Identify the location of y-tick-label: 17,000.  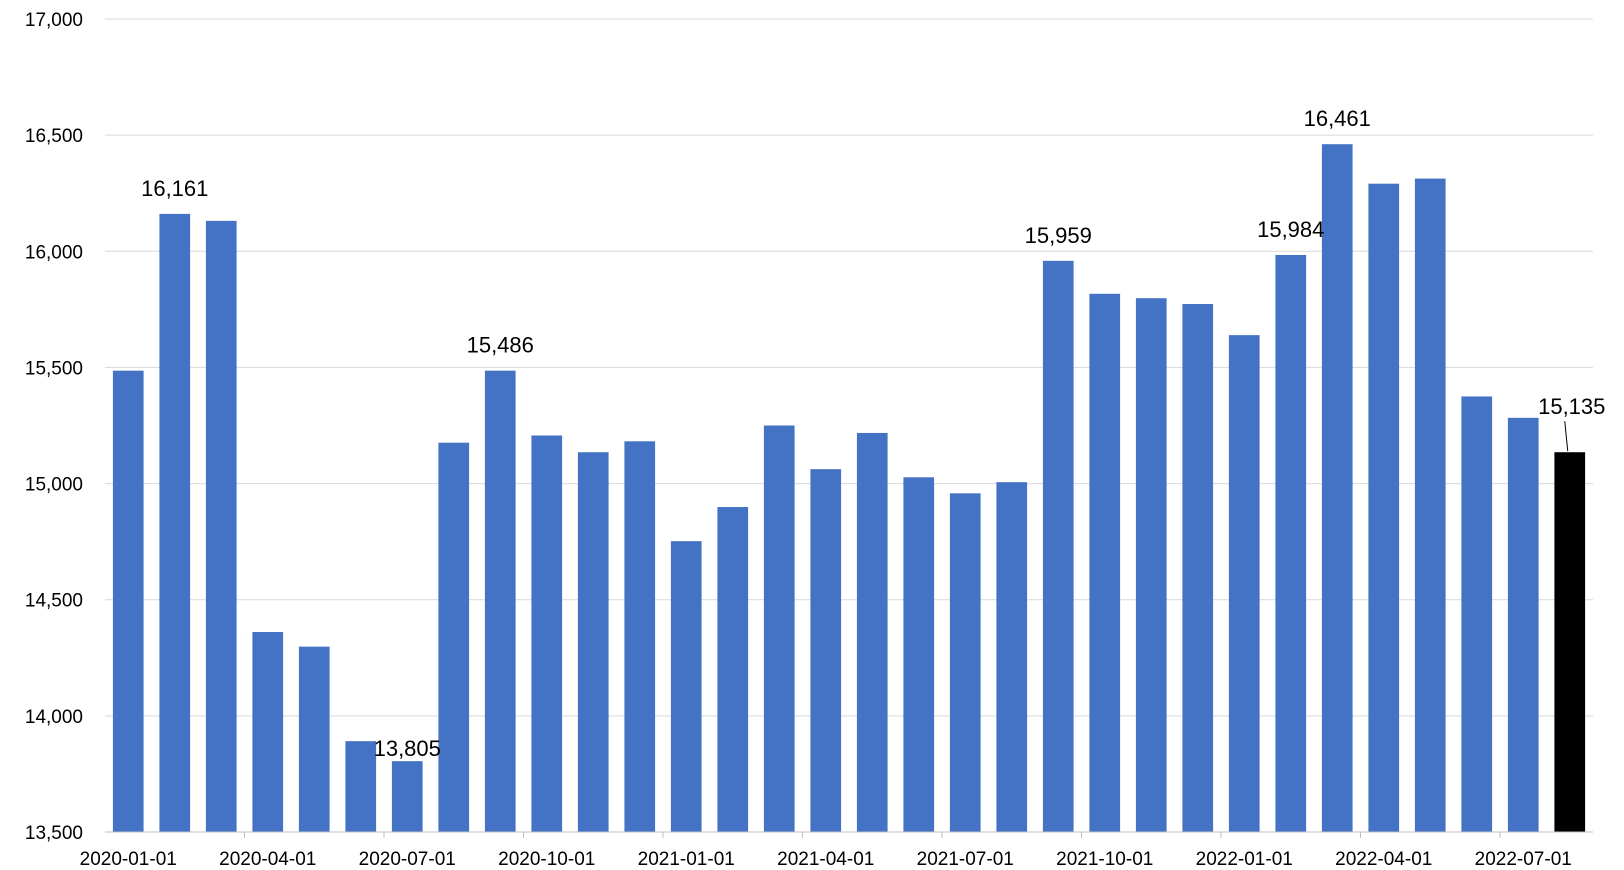
(54, 20).